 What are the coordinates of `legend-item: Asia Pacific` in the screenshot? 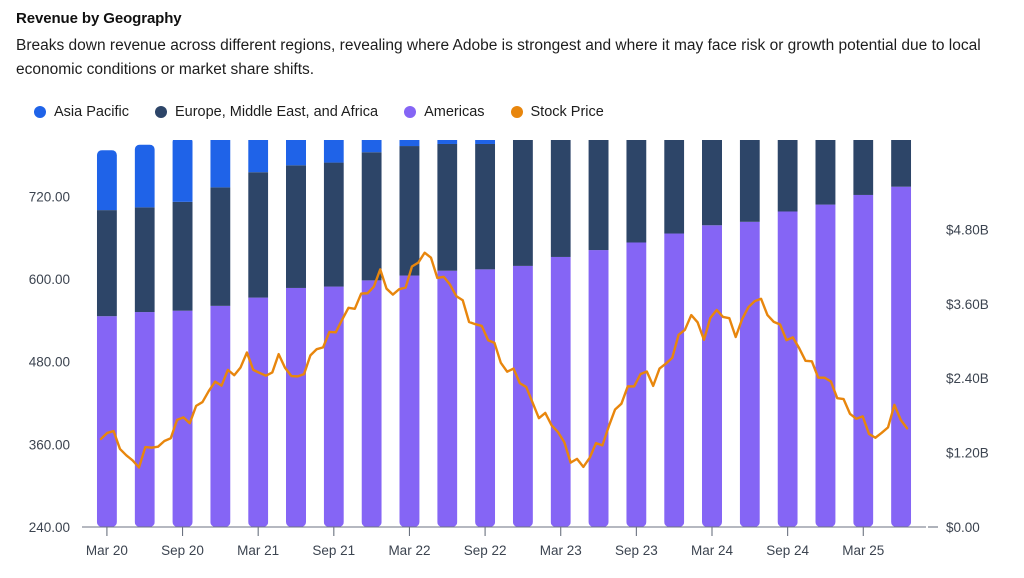 It's located at (81, 112).